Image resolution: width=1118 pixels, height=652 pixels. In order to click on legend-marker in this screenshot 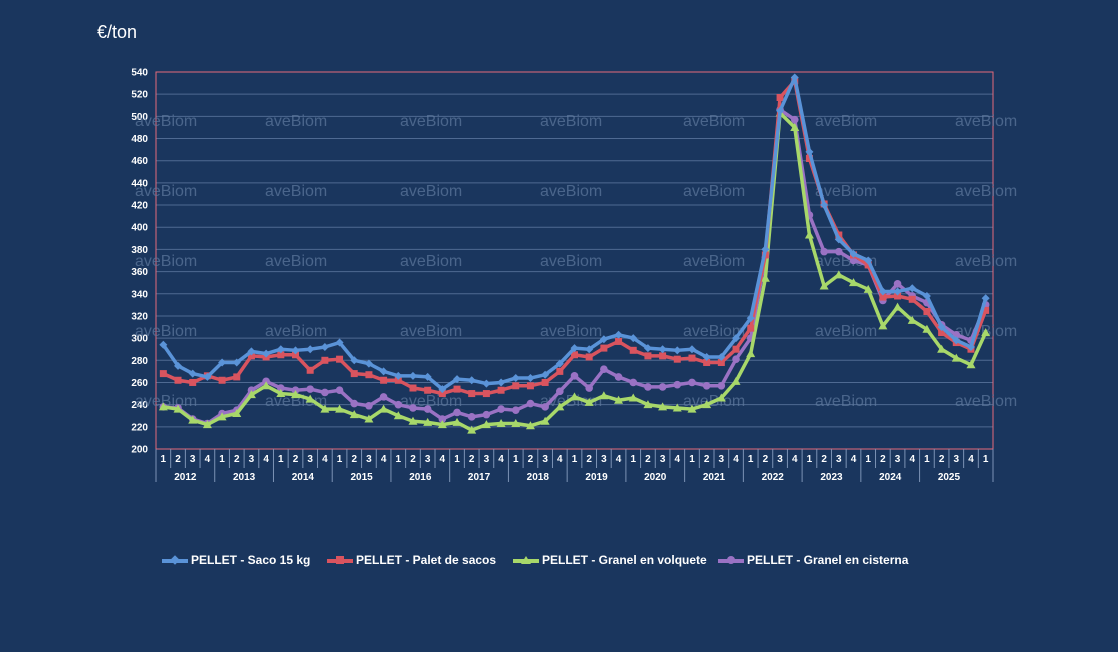, I will do `click(175, 559)`.